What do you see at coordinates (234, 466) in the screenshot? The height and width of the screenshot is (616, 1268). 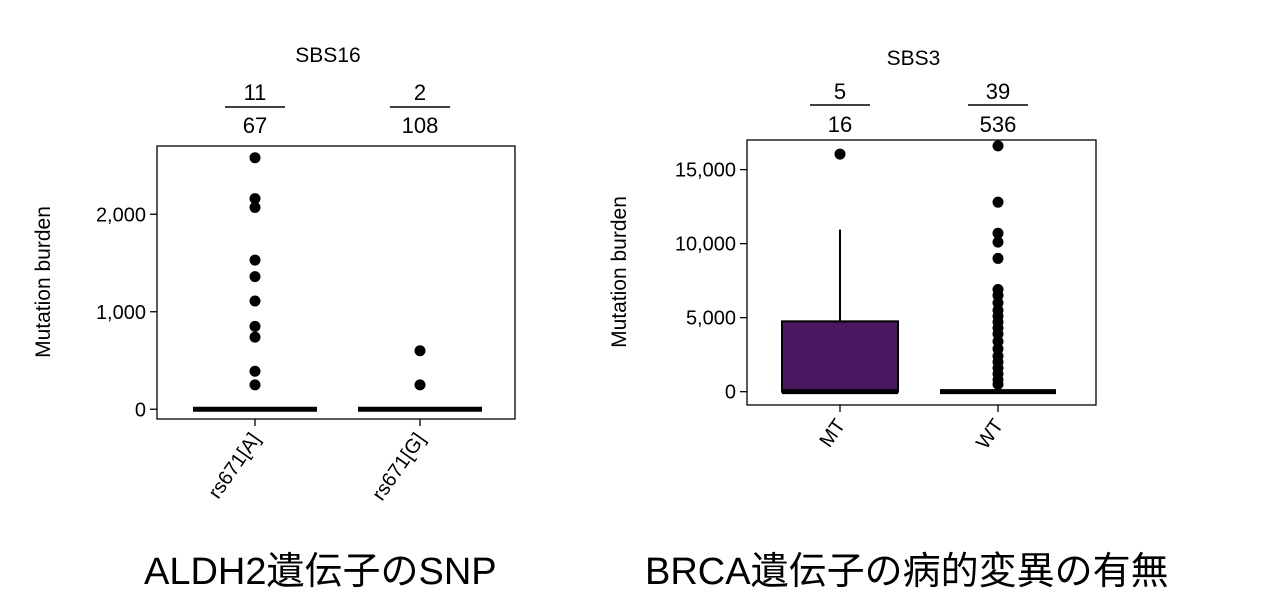 I see `x-tick-label: rs671[A]` at bounding box center [234, 466].